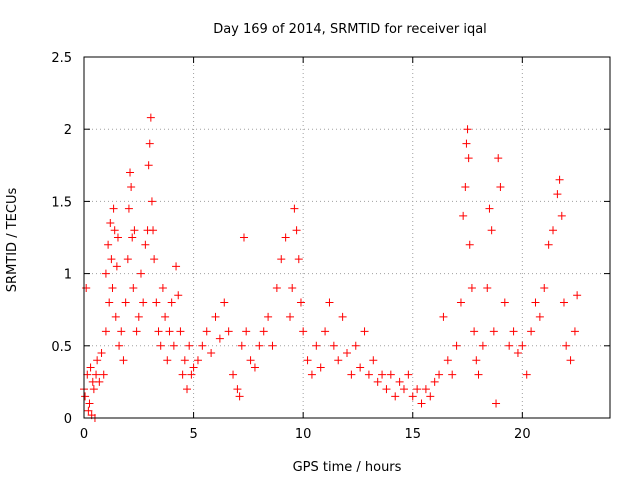  What do you see at coordinates (193, 434) in the screenshot?
I see `x-tick-label: 5` at bounding box center [193, 434].